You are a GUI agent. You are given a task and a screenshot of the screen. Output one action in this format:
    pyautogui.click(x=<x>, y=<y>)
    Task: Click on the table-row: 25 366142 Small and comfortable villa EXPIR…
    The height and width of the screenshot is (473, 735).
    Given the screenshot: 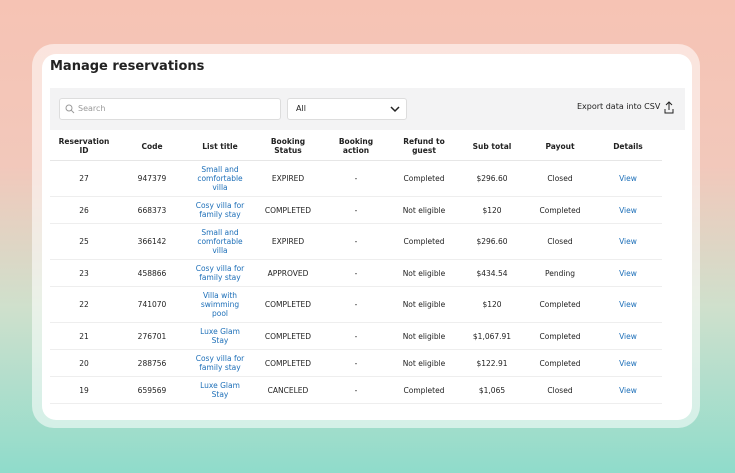 What is the action you would take?
    pyautogui.click(x=356, y=241)
    